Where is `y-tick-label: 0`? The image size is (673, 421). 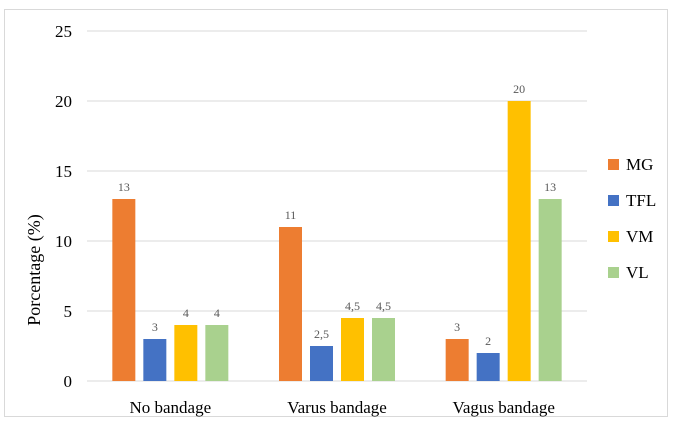 y-tick-label: 0 is located at coordinates (68, 381).